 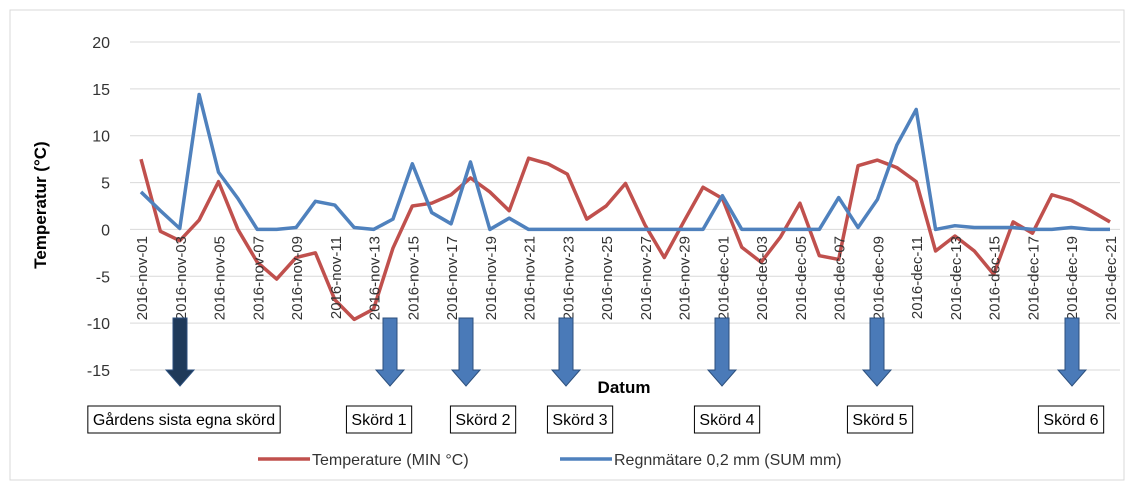 What do you see at coordinates (101, 90) in the screenshot?
I see `y-tick-label: 15` at bounding box center [101, 90].